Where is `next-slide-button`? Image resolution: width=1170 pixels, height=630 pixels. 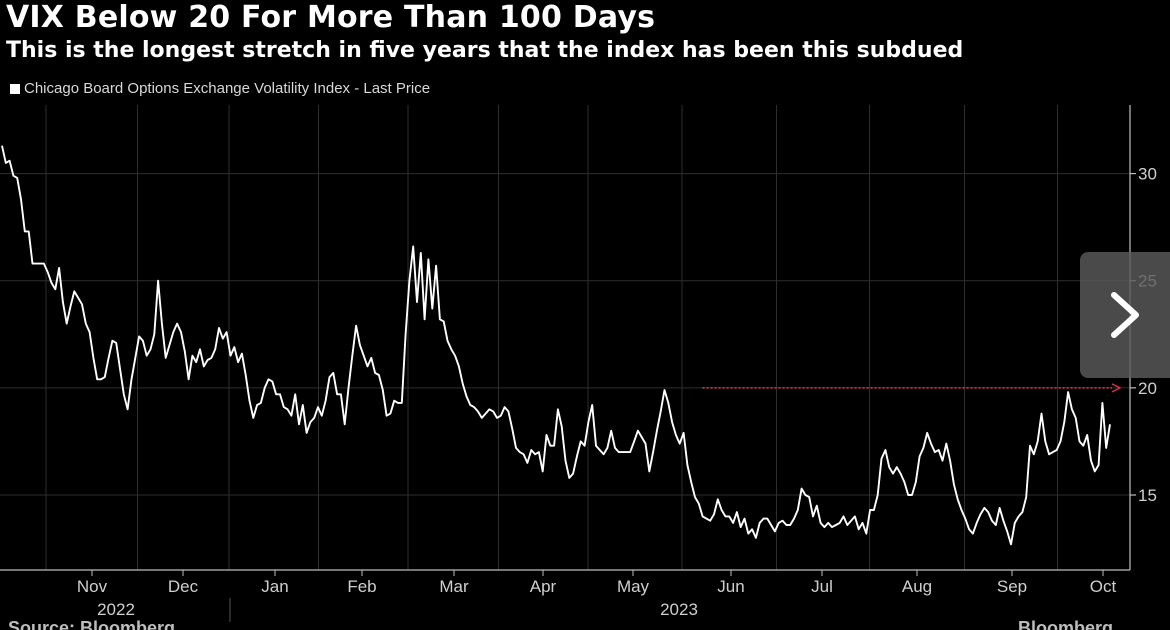
next-slide-button is located at coordinates (1125, 315).